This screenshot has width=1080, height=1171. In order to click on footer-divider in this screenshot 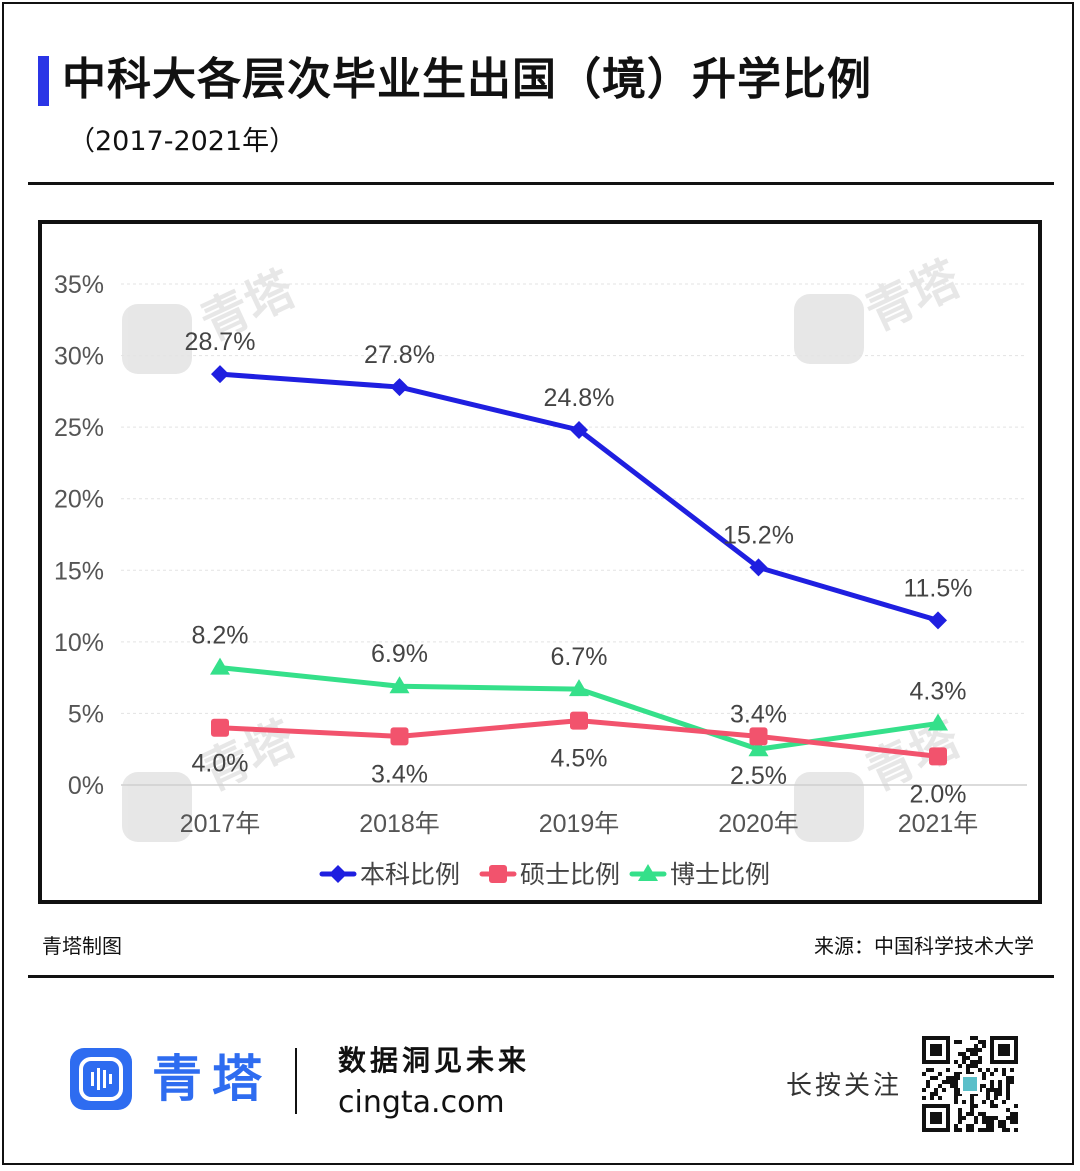, I will do `click(541, 976)`.